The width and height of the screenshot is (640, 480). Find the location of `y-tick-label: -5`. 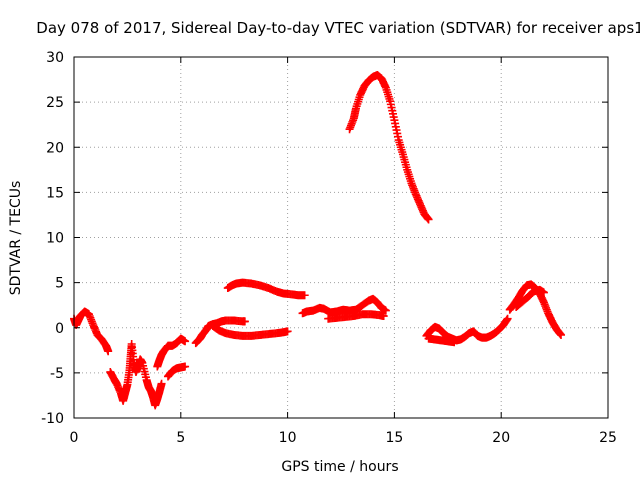

y-tick-label: -5 is located at coordinates (57, 374).